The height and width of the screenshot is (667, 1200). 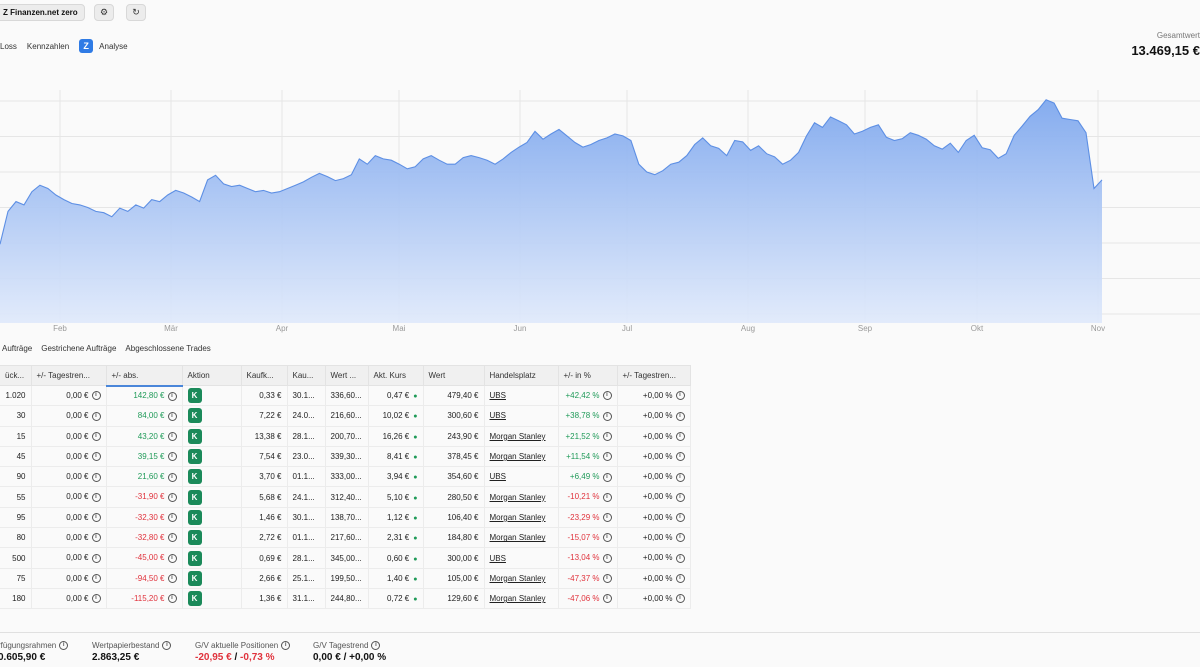 I want to click on col-action: Aktion, so click(x=212, y=375).